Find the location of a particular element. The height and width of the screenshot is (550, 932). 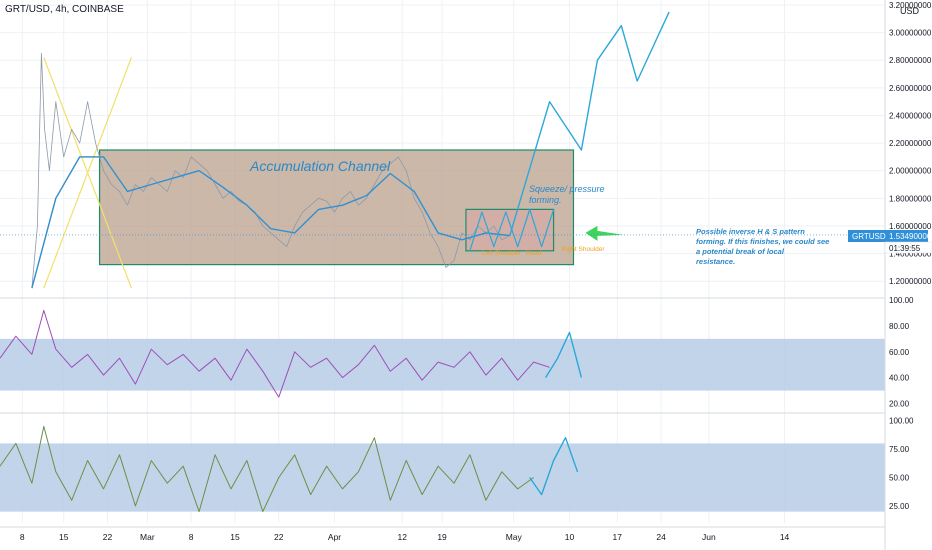

price-tick-label: 3.20000000 is located at coordinates (910, 5).